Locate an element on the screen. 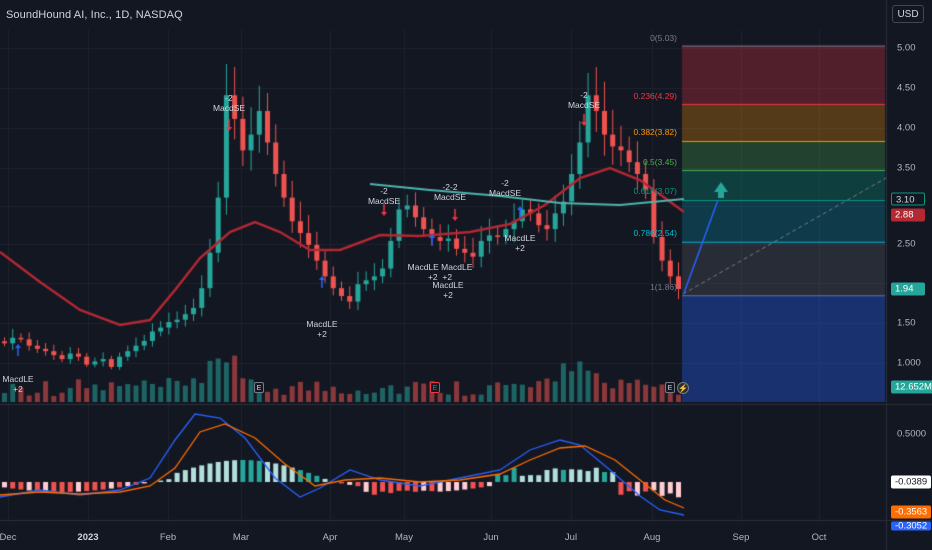 This screenshot has width=932, height=550. price-axis-label: 1.000 is located at coordinates (909, 363).